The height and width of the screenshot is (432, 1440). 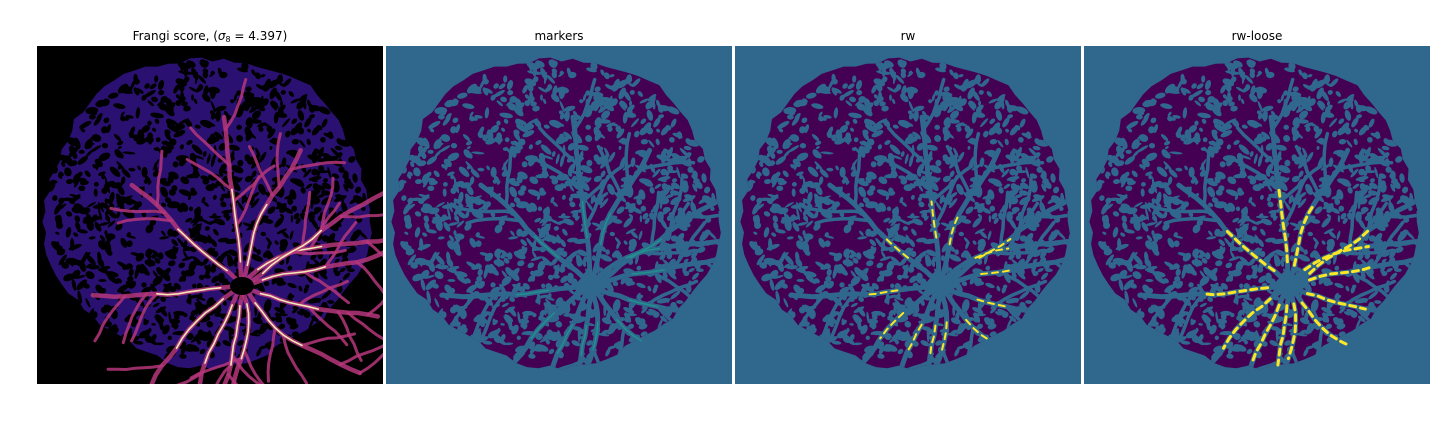 I want to click on frangi-panel-title: Frangi score, (σ8 = 4.397), so click(x=210, y=38).